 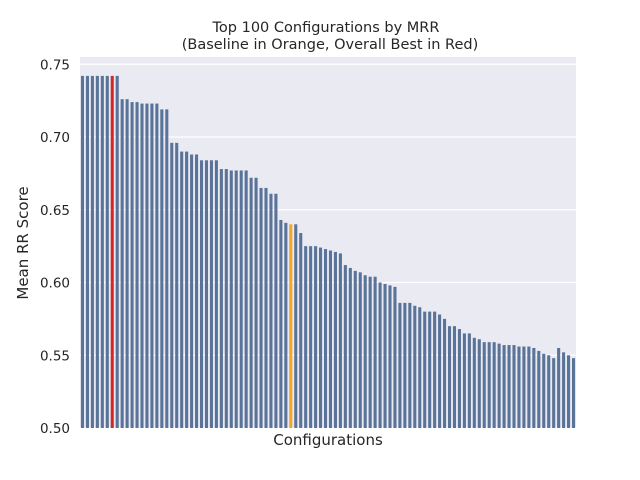 I want to click on bar-best, so click(x=112, y=251).